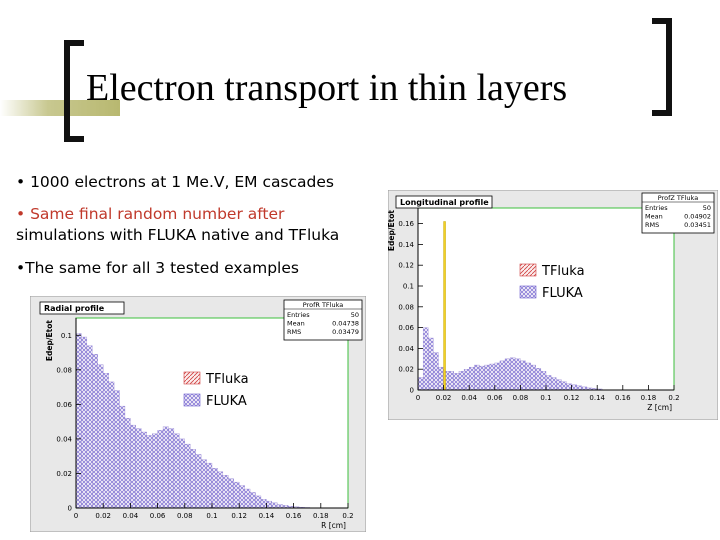 This screenshot has width=720, height=540. What do you see at coordinates (545, 398) in the screenshot?
I see `x-tick-label: 0.1` at bounding box center [545, 398].